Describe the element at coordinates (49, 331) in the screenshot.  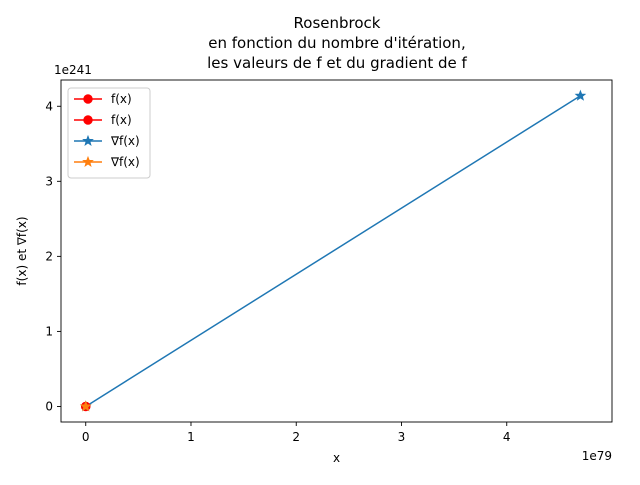
I see `y-tick-label: 1` at that location.